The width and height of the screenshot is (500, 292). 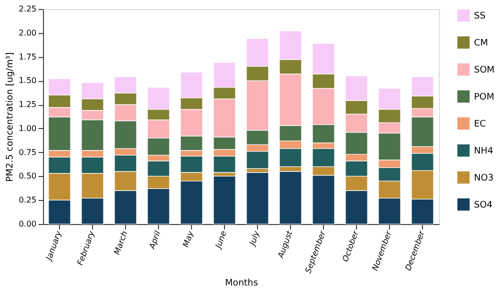 What do you see at coordinates (241, 283) in the screenshot?
I see `x-axis-title: Months` at bounding box center [241, 283].